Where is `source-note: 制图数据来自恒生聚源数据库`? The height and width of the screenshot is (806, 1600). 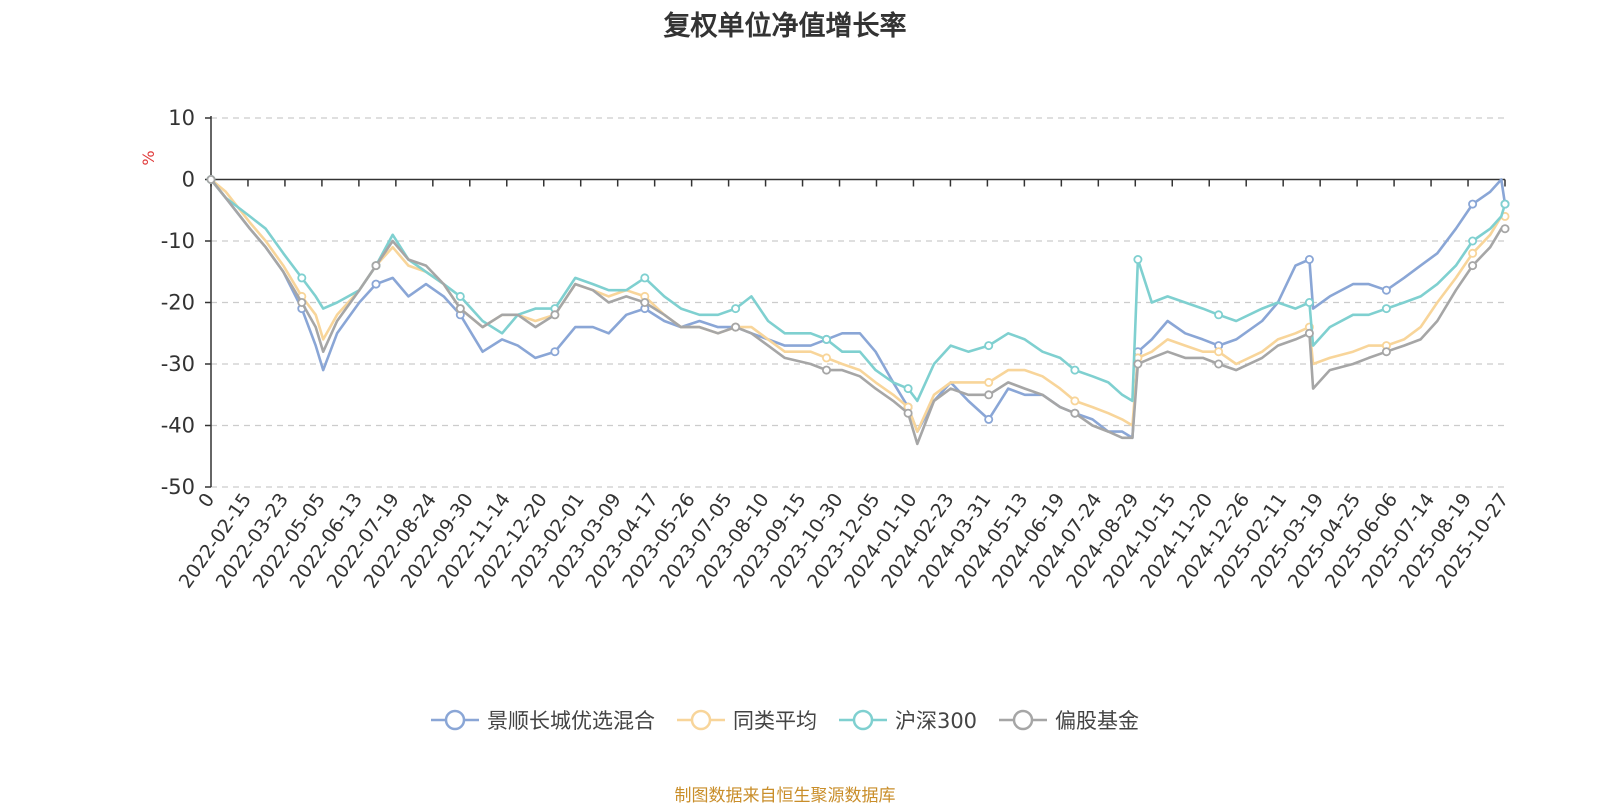 source-note: 制图数据来自恒生聚源数据库 is located at coordinates (785, 796).